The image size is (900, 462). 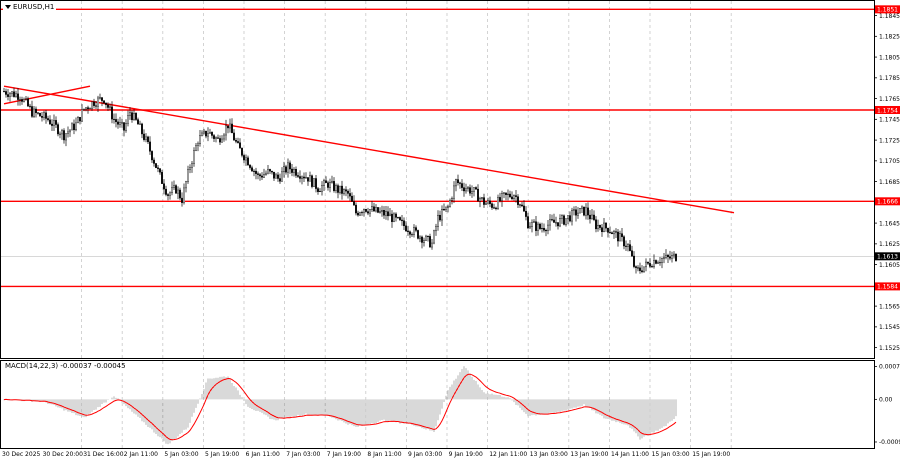 I want to click on symbol-label: EURUSD,H1, so click(x=30, y=7).